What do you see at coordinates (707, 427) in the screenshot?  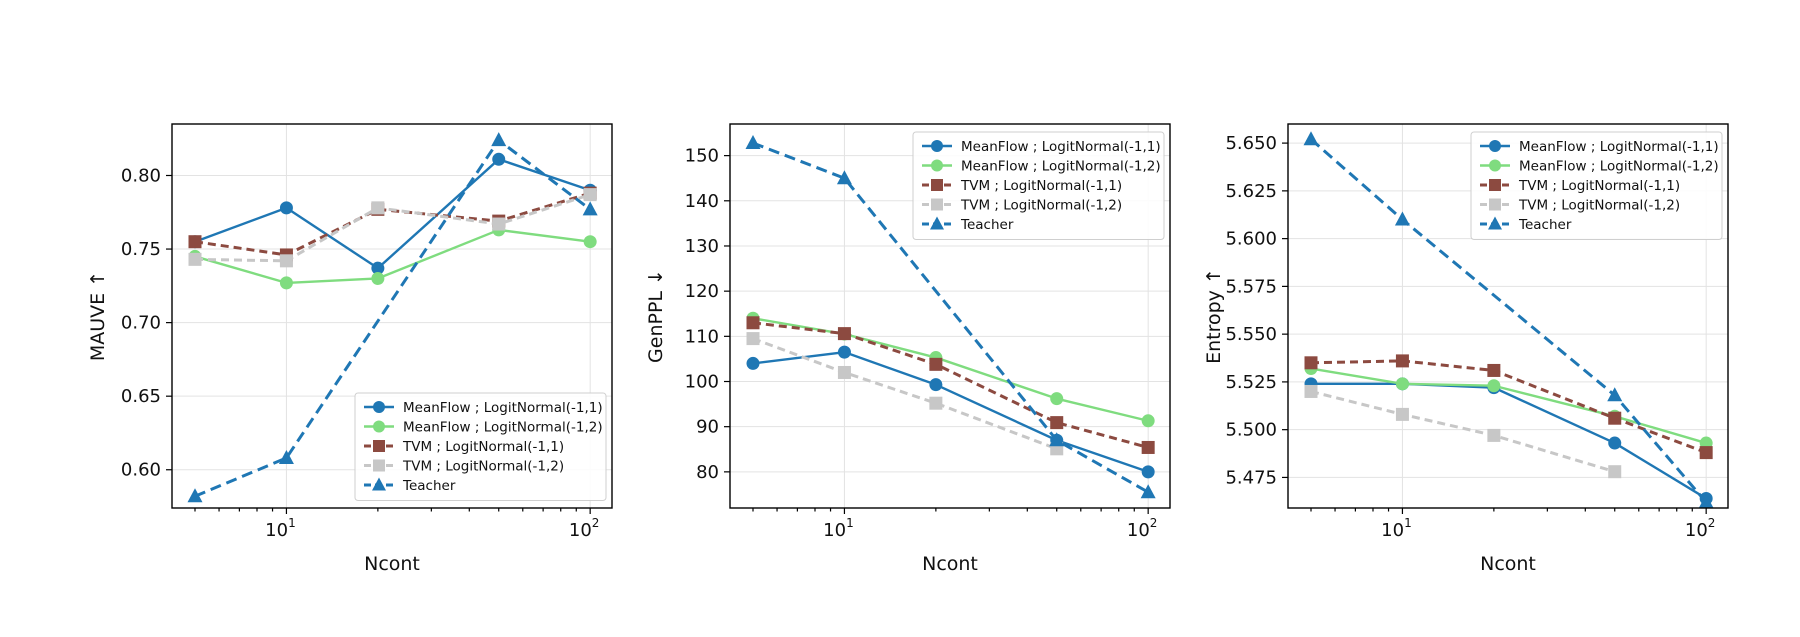 I see `y-tick-label: 90` at bounding box center [707, 427].